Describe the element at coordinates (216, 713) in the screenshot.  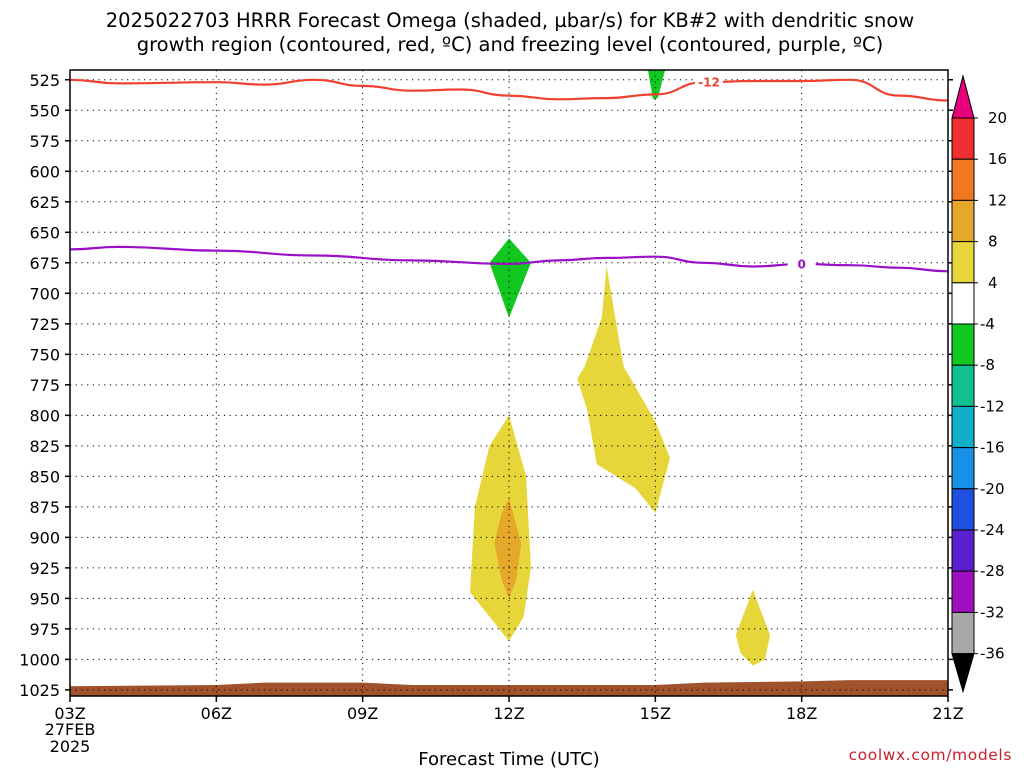
I see `x-tick-label-06Z: 06Z` at that location.